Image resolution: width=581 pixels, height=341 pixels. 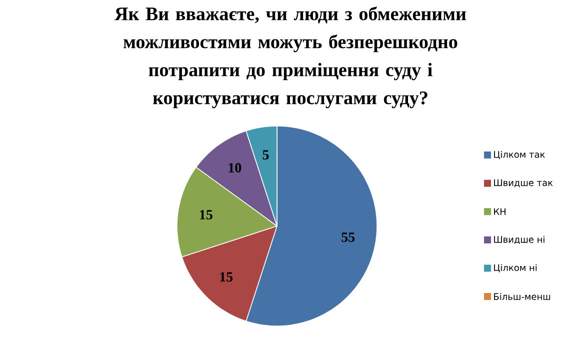 I want to click on legend-label: Цілком так, so click(x=519, y=155).